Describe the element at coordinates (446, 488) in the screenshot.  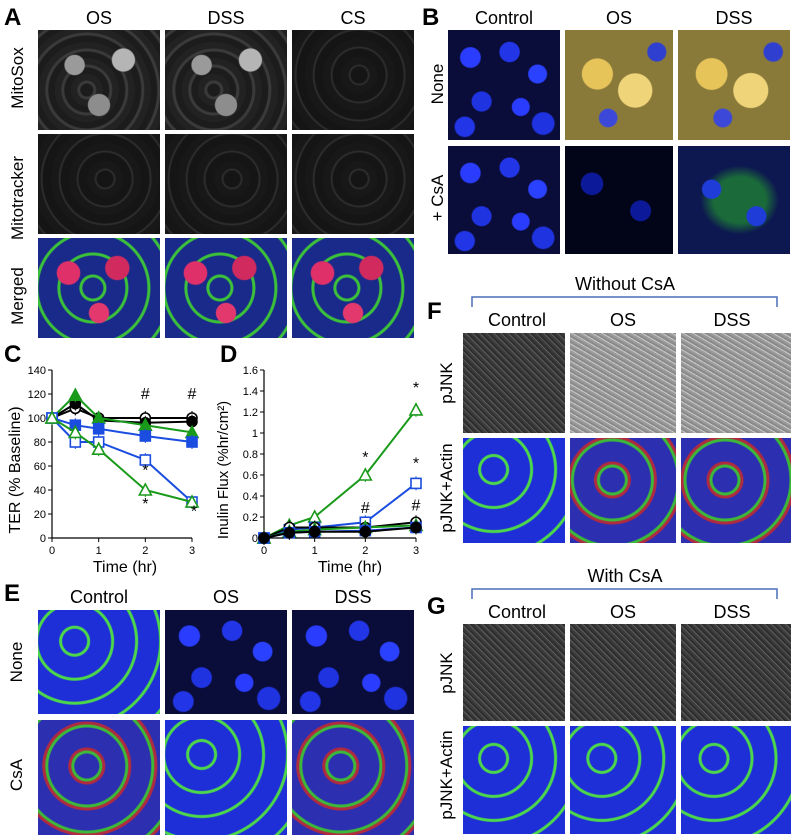
I see `panel-f-row-pjnk-actin: pJNK+Actin` at that location.